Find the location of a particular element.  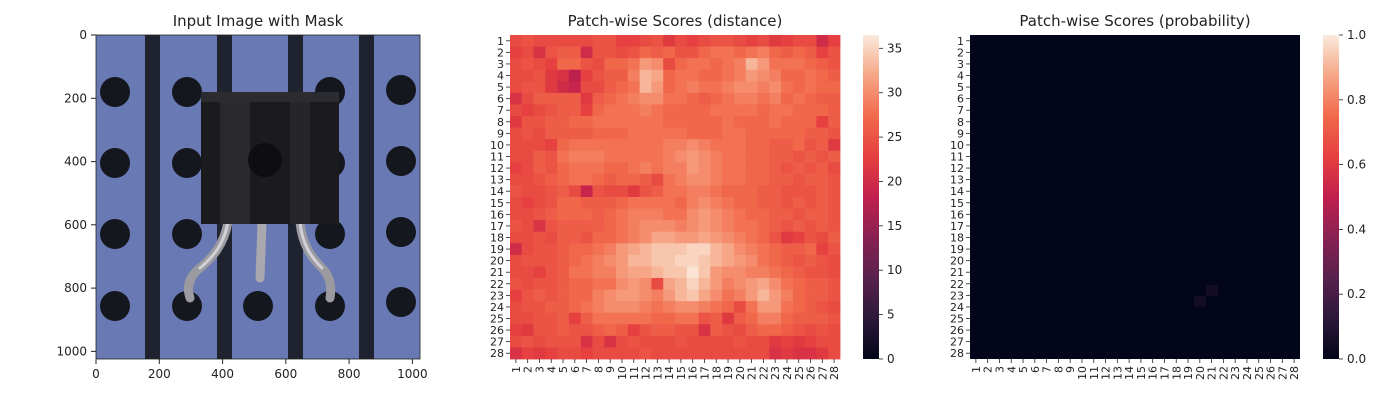

distance-title: Patch-wise Scores (distance) is located at coordinates (675, 21).